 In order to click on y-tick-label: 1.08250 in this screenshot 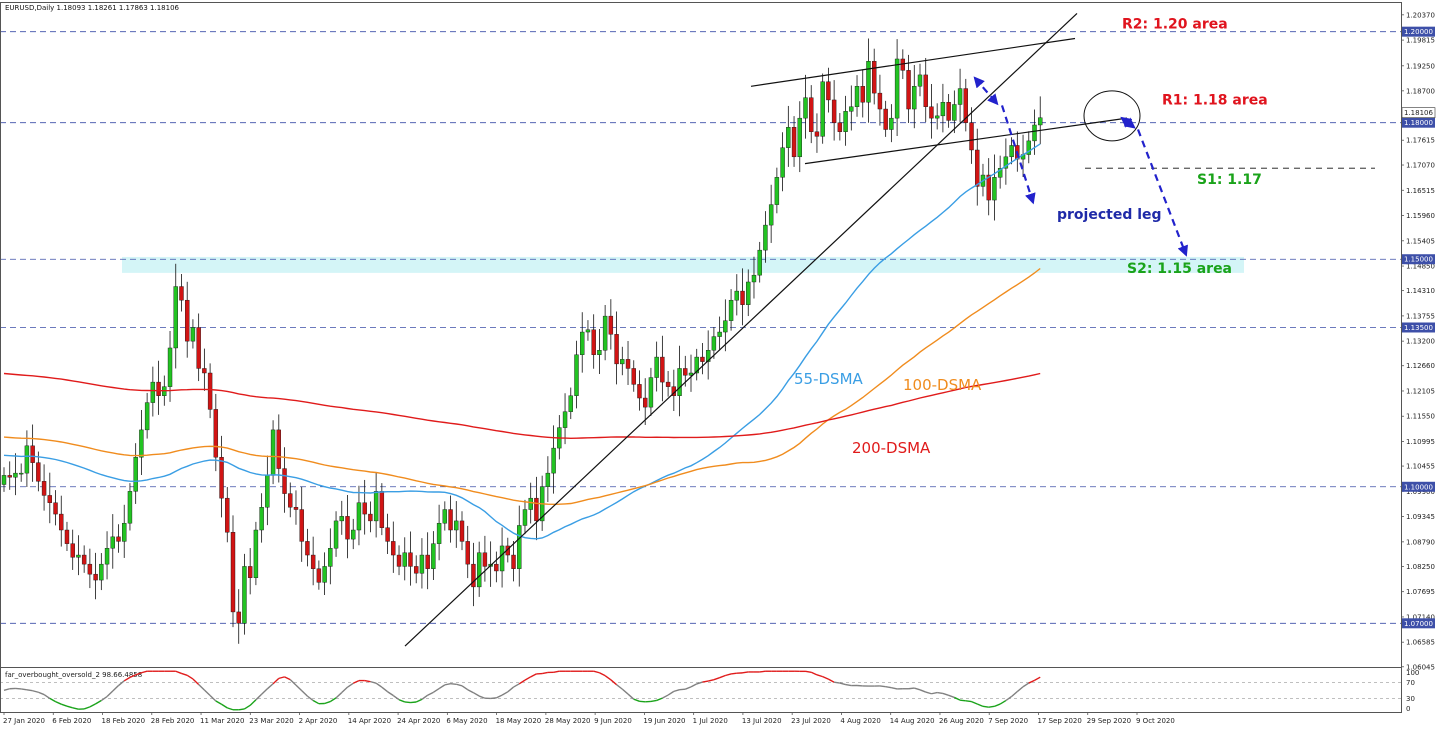, I will do `click(1420, 567)`.